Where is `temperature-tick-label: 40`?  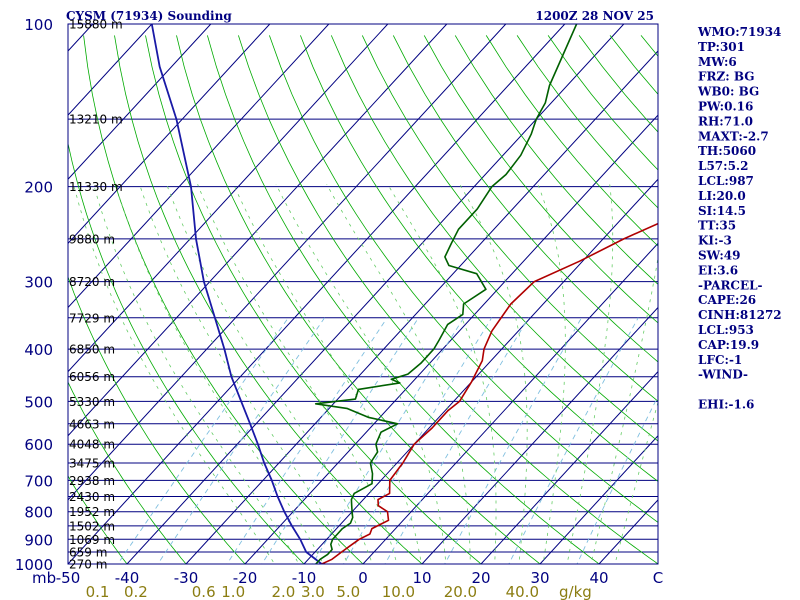
temperature-tick-label: 40 is located at coordinates (598, 578).